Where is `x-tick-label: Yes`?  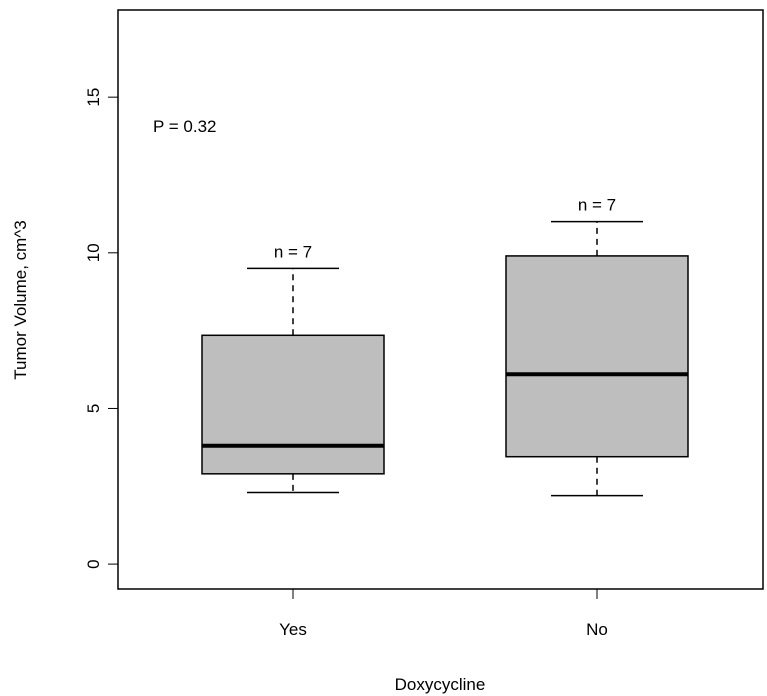 x-tick-label: Yes is located at coordinates (293, 629).